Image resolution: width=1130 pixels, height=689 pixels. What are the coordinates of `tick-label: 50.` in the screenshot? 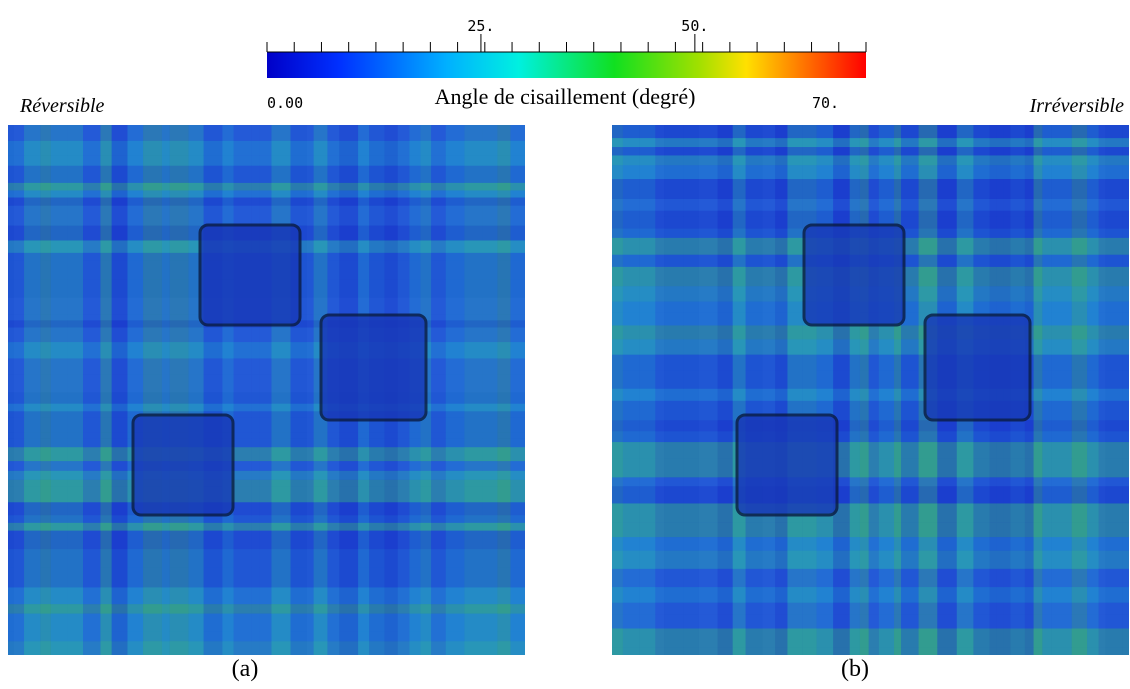 It's located at (694, 26).